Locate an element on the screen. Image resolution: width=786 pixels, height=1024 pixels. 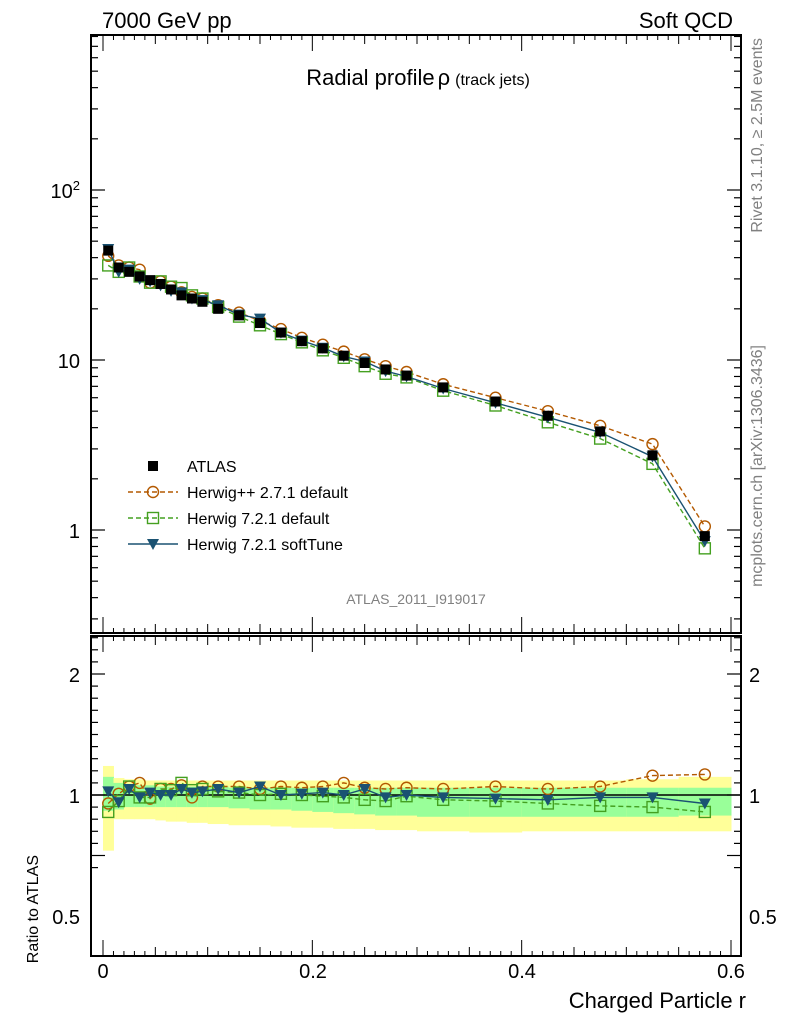
ratio-line-herwig-7-2-1-default is located at coordinates (406, 797).